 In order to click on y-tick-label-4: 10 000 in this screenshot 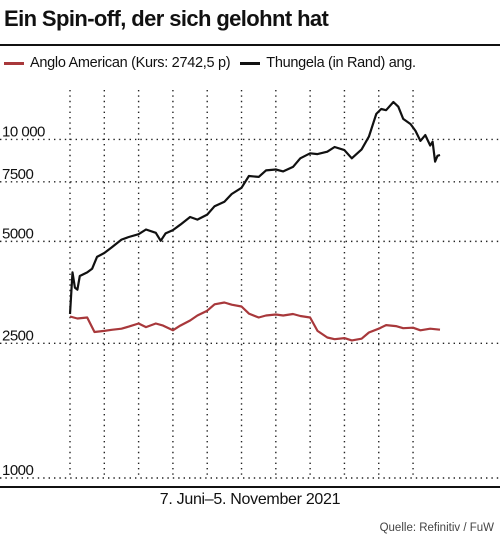, I will do `click(23, 131)`.